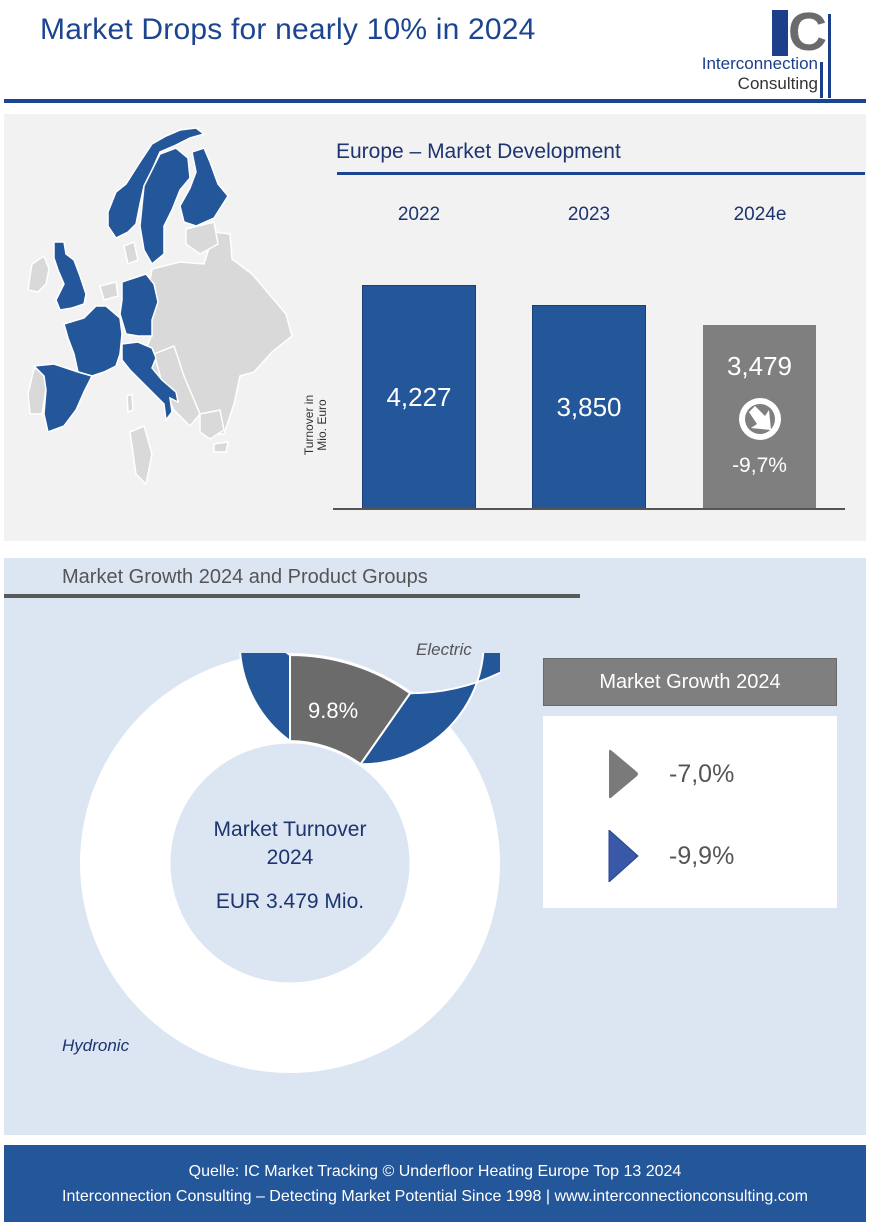 The width and height of the screenshot is (870, 1223). What do you see at coordinates (601, 173) in the screenshot?
I see `market-development-divider` at bounding box center [601, 173].